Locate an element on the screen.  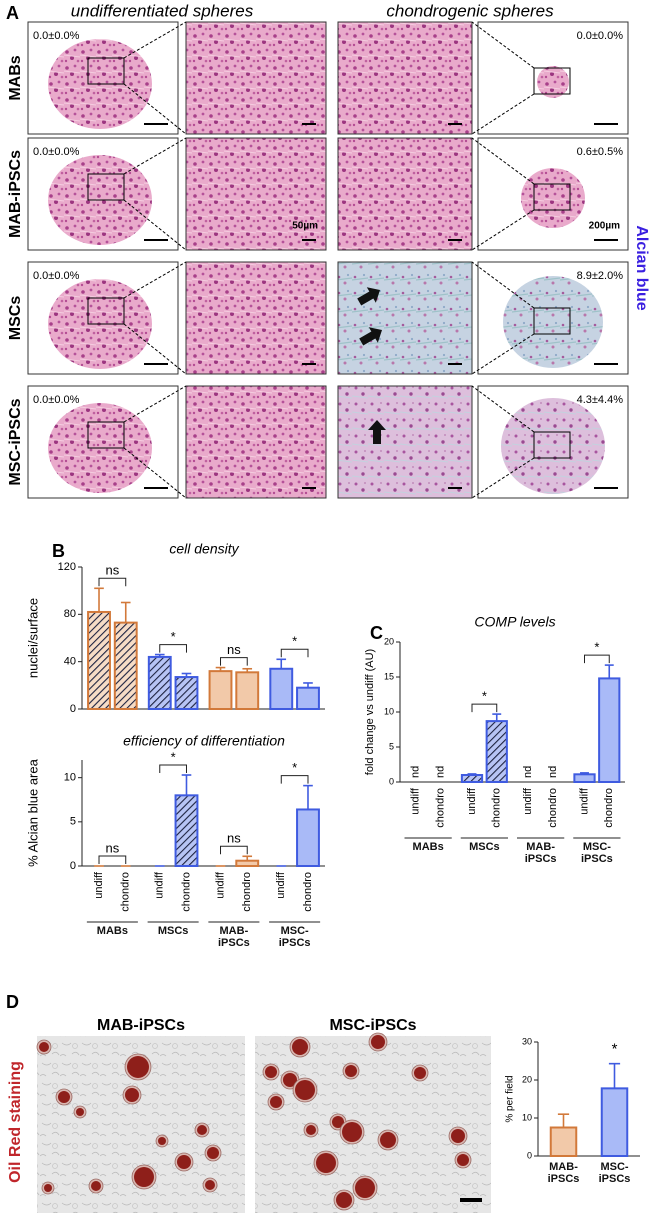
column-title: chondrogenic spheres is located at coordinates (470, 10).